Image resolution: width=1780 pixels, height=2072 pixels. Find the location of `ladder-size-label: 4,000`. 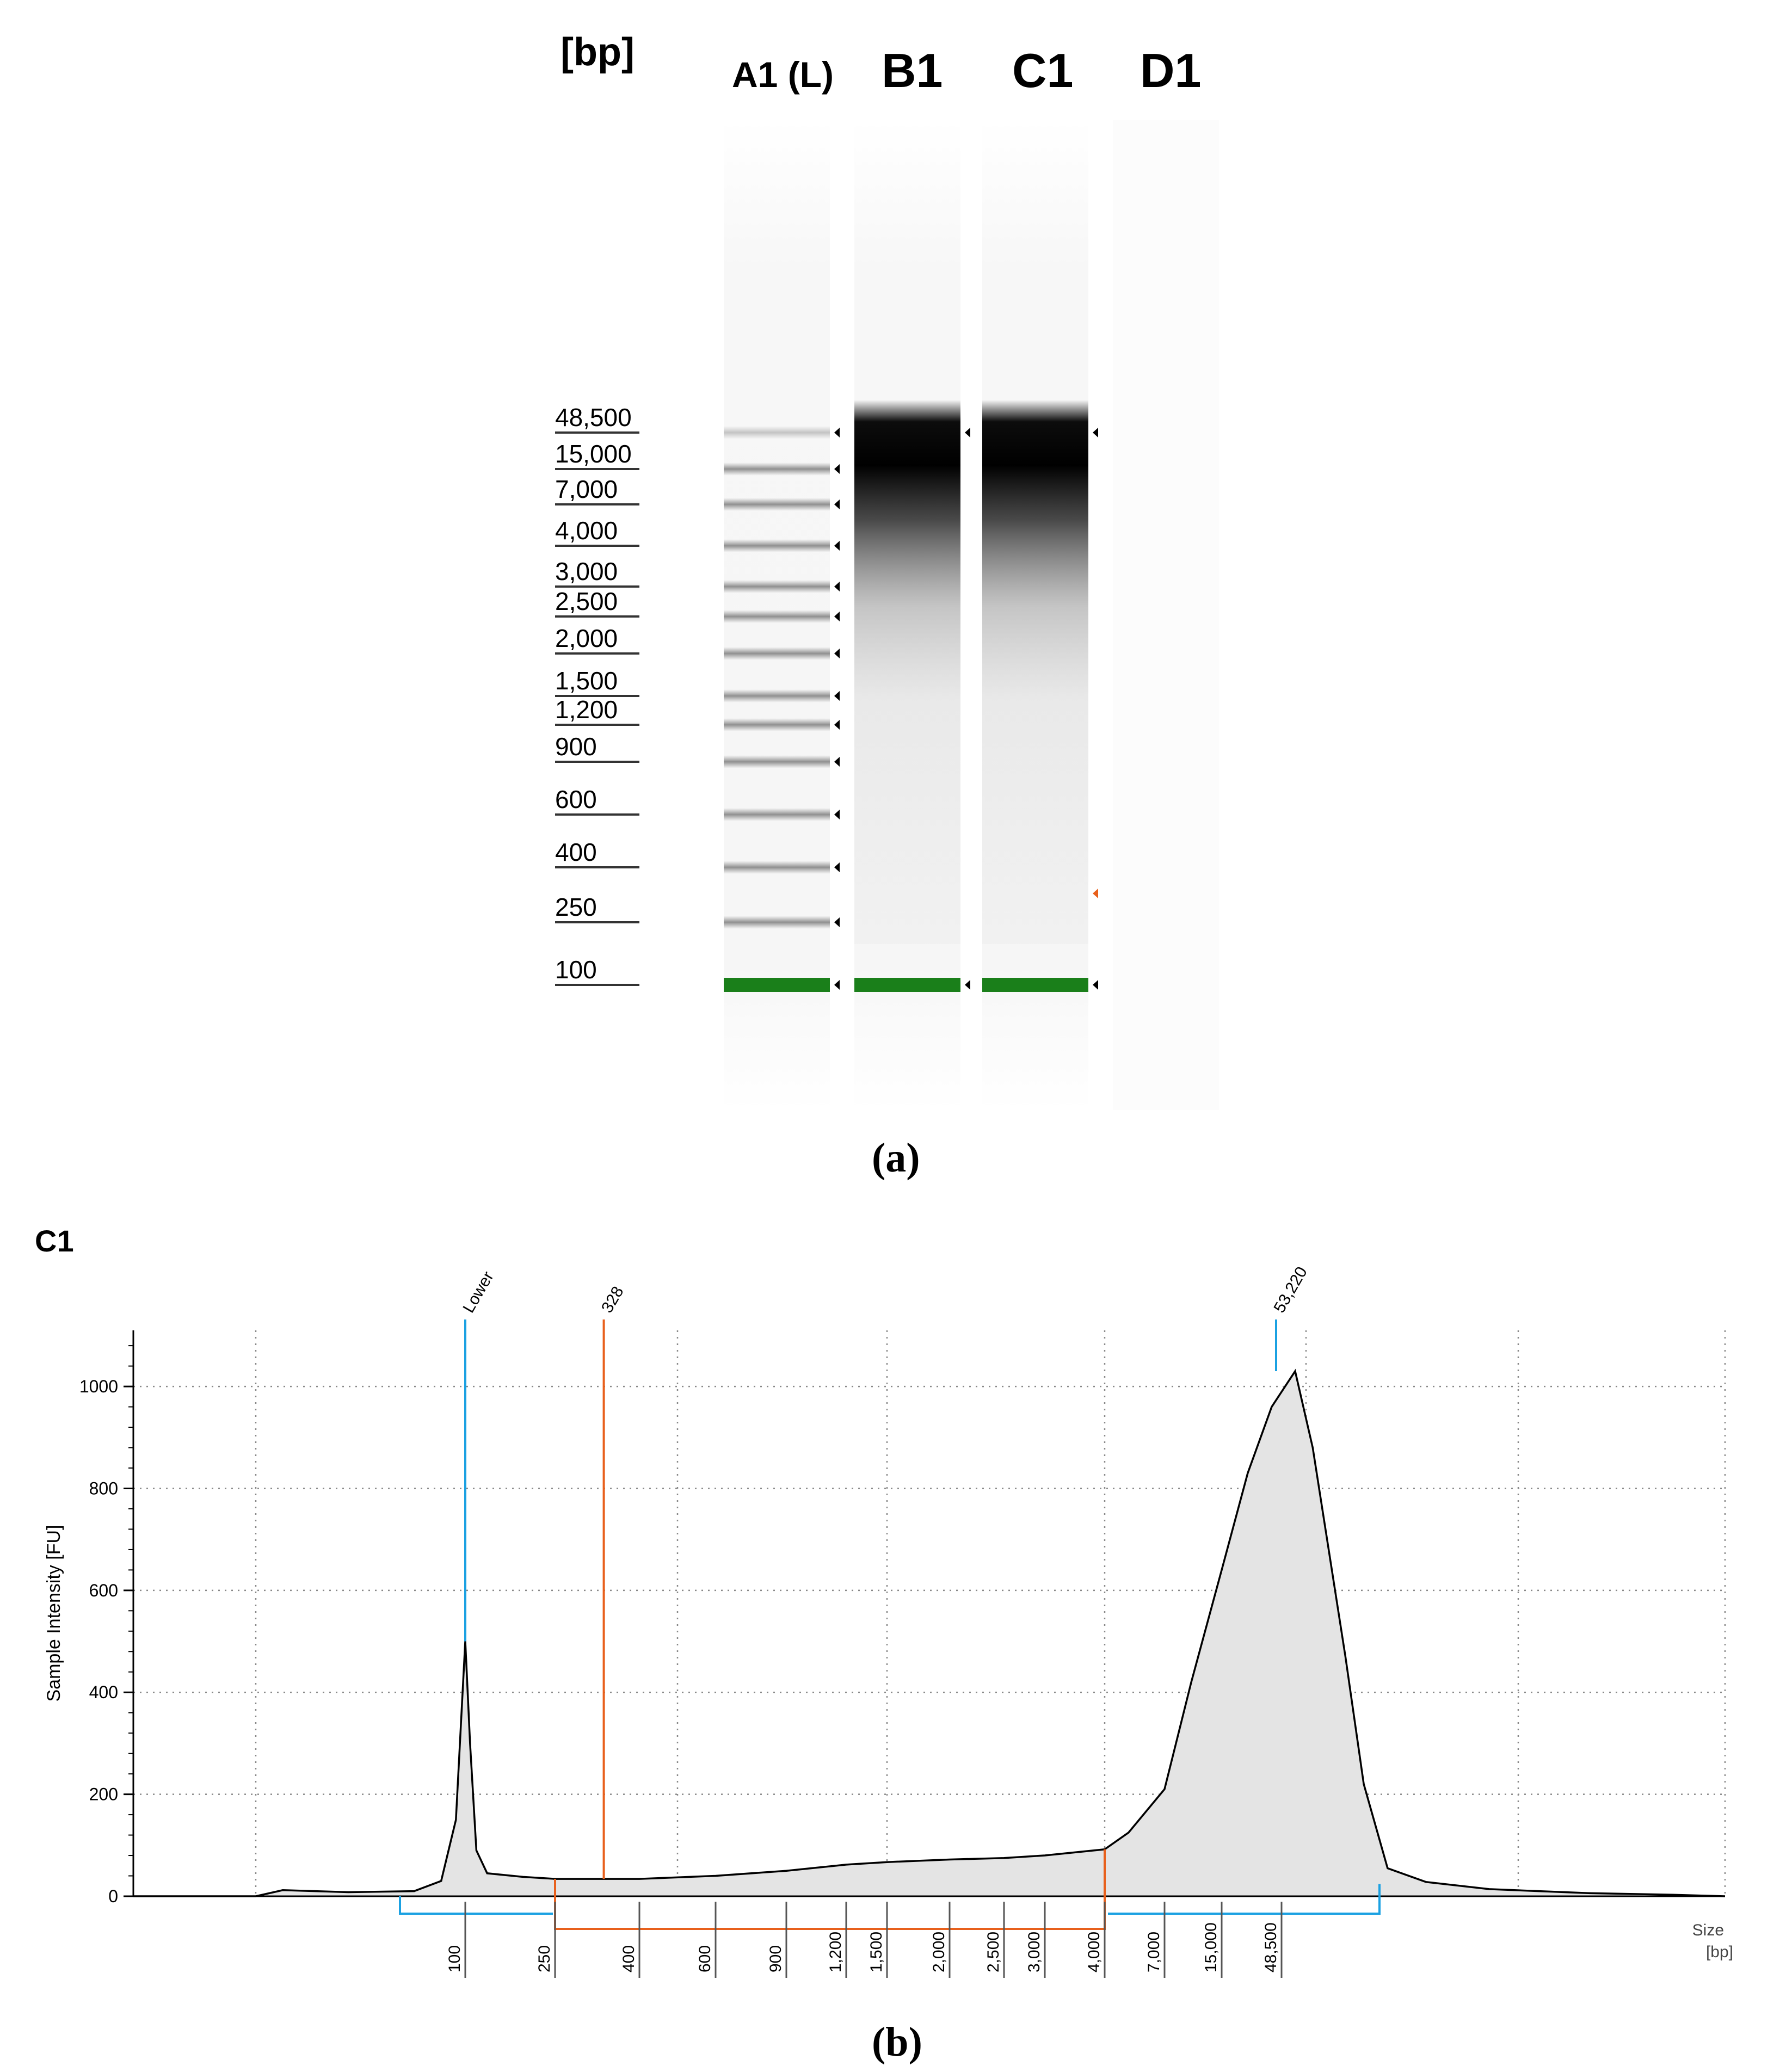

ladder-size-label: 4,000 is located at coordinates (586, 530).